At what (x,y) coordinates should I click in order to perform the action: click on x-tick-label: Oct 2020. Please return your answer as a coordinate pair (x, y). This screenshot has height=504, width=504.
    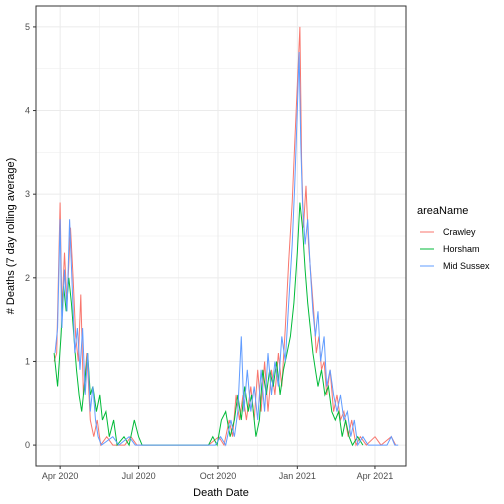
    Looking at the image, I should click on (218, 476).